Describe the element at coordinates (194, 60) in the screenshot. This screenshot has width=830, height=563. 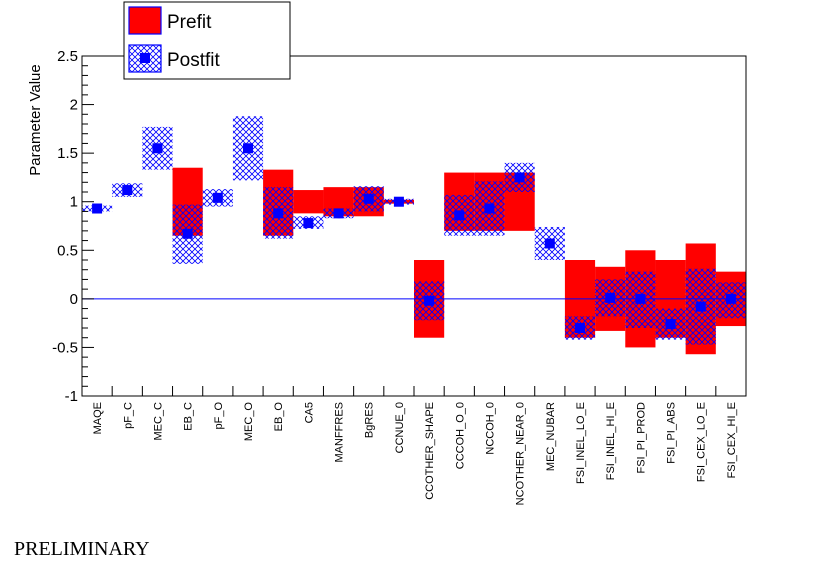
I see `legend-postfit-label: Postfit` at that location.